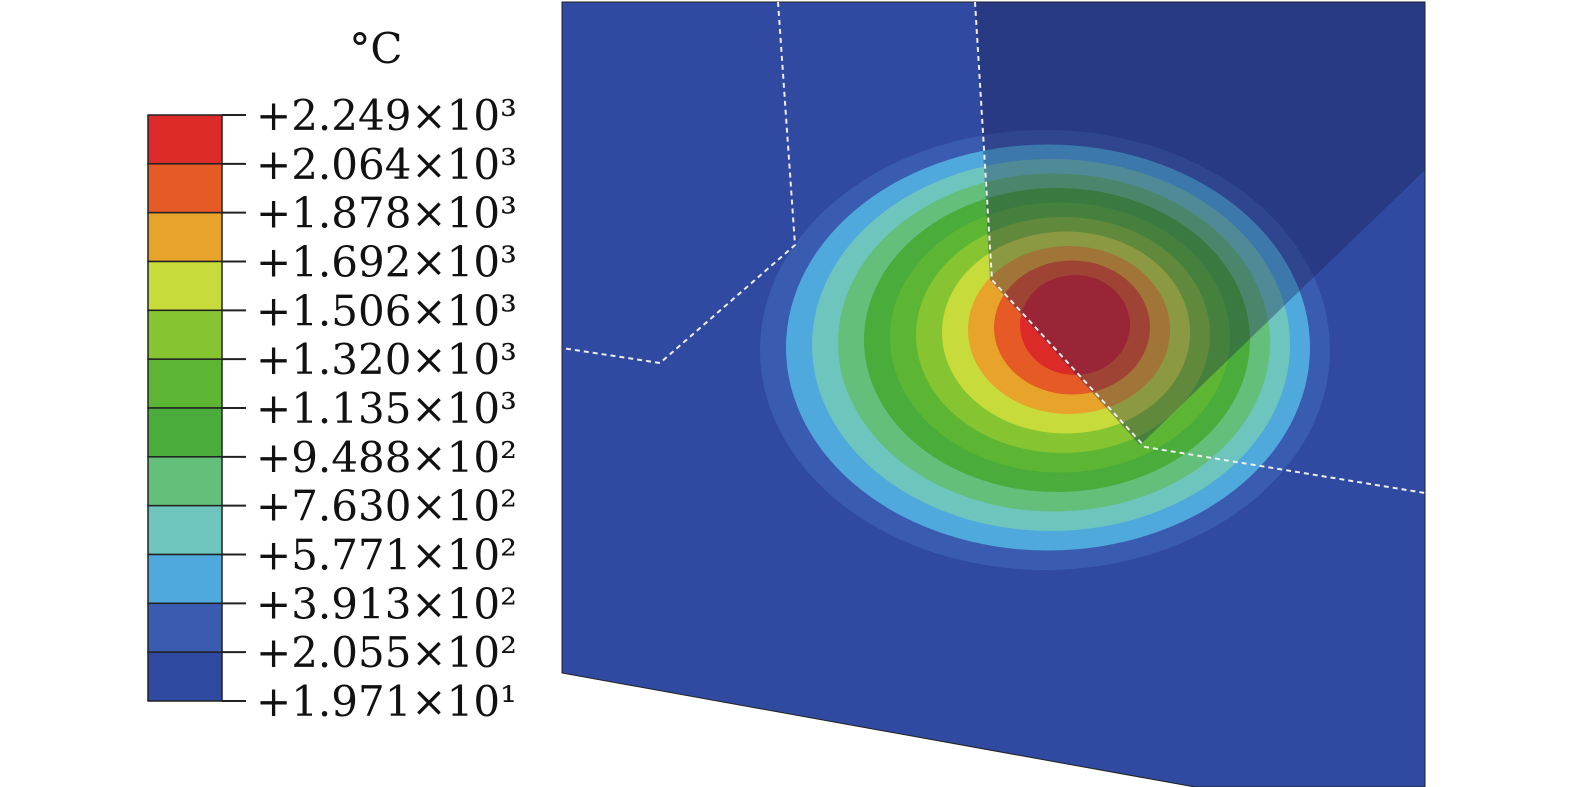 This screenshot has width=1575, height=787. Describe the element at coordinates (386, 359) in the screenshot. I see `tick-label: +1.320×10³` at that location.